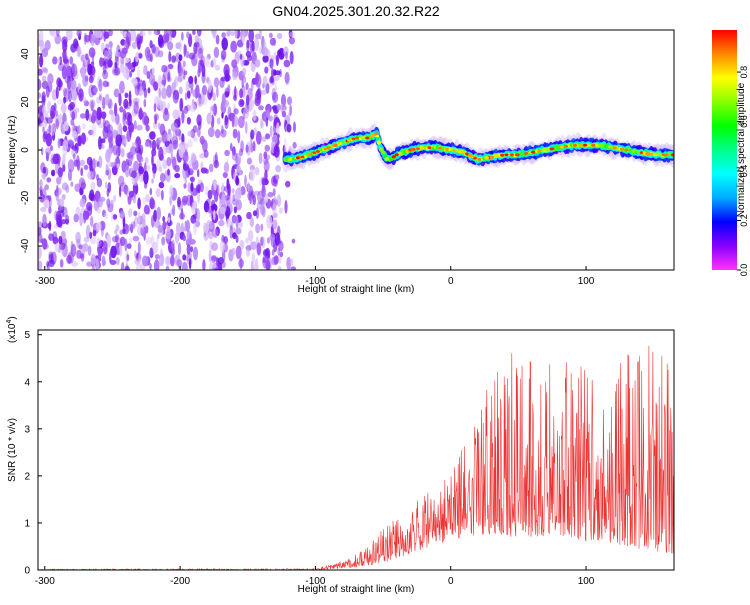 This screenshot has width=750, height=605. Describe the element at coordinates (451, 281) in the screenshot. I see `x-tick-label: 0` at that location.